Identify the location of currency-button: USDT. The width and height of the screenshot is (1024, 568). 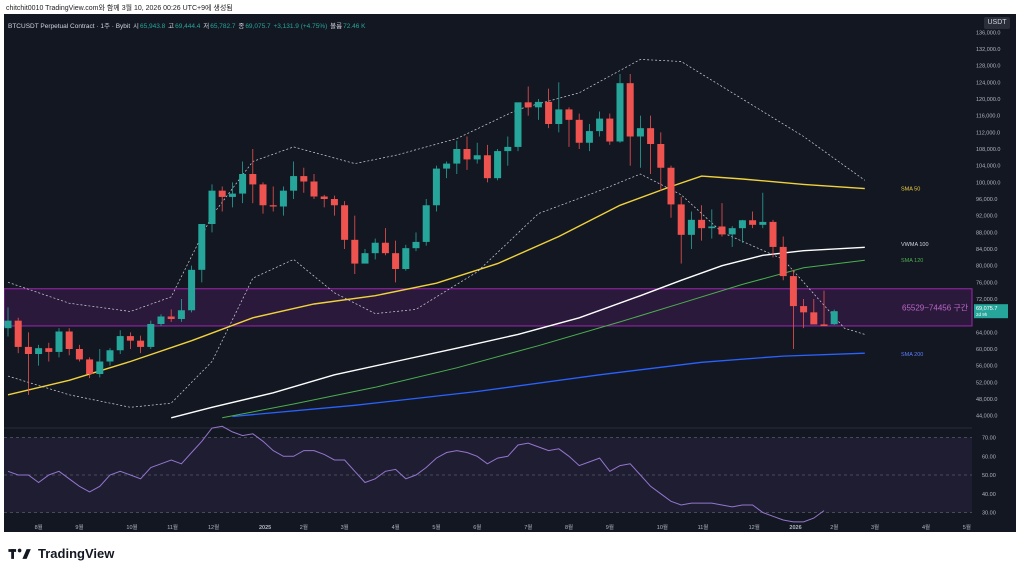
(997, 23).